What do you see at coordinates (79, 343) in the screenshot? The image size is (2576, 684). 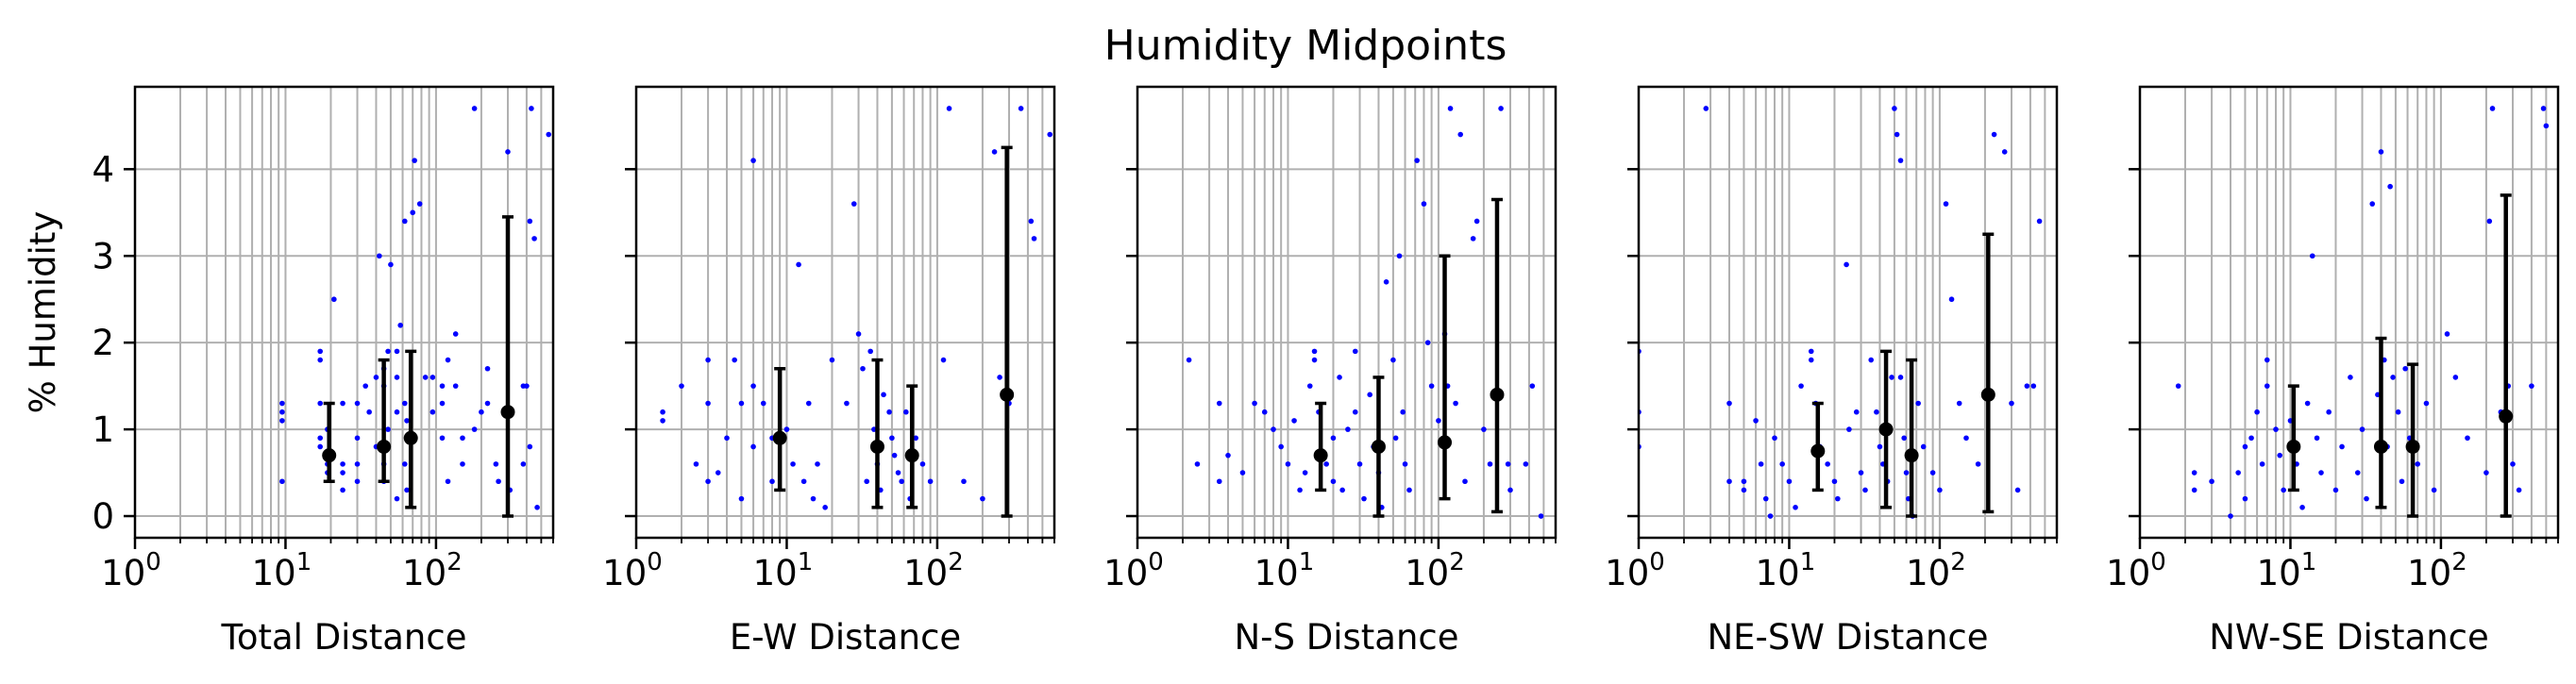 I see `y-axis: 0 1 2 3 4 % Humidity` at bounding box center [79, 343].